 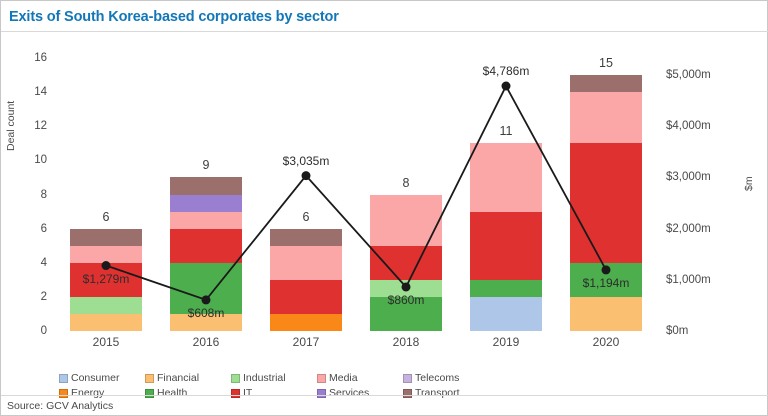 What do you see at coordinates (306, 262) in the screenshot?
I see `bar-segment-2017-media` at bounding box center [306, 262].